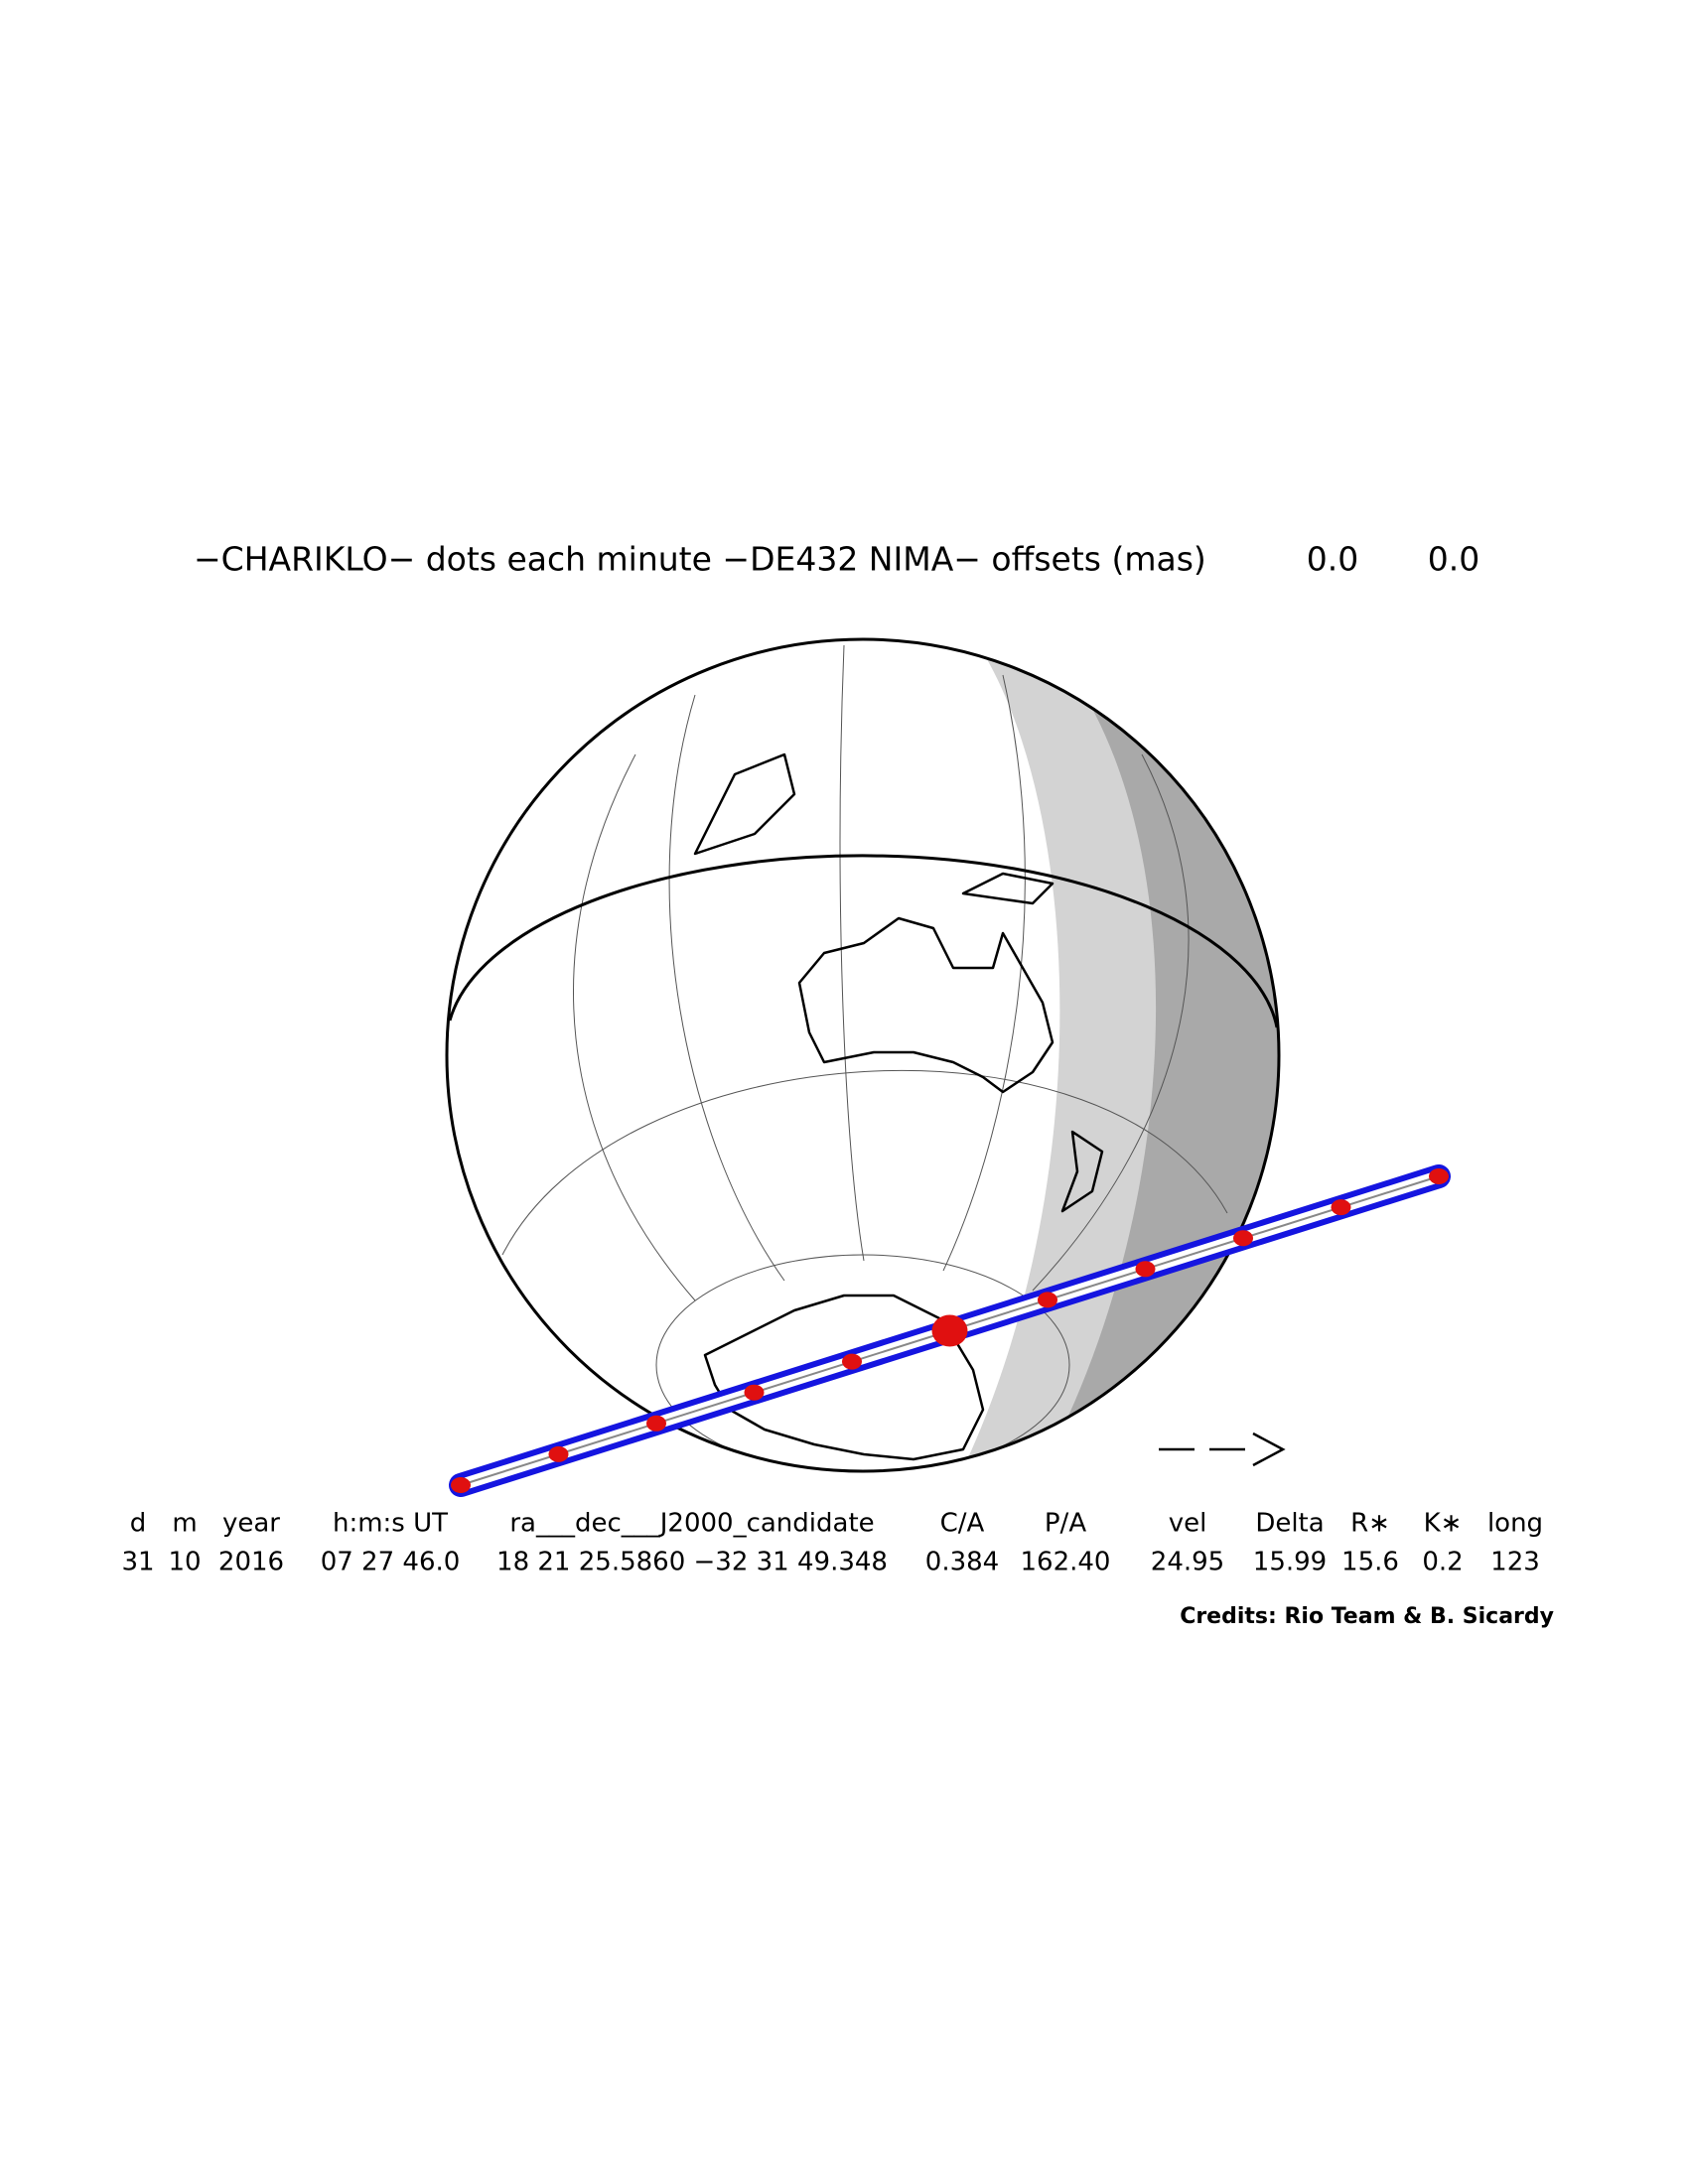  I want to click on column-value: 0.2, so click(1442, 1562).